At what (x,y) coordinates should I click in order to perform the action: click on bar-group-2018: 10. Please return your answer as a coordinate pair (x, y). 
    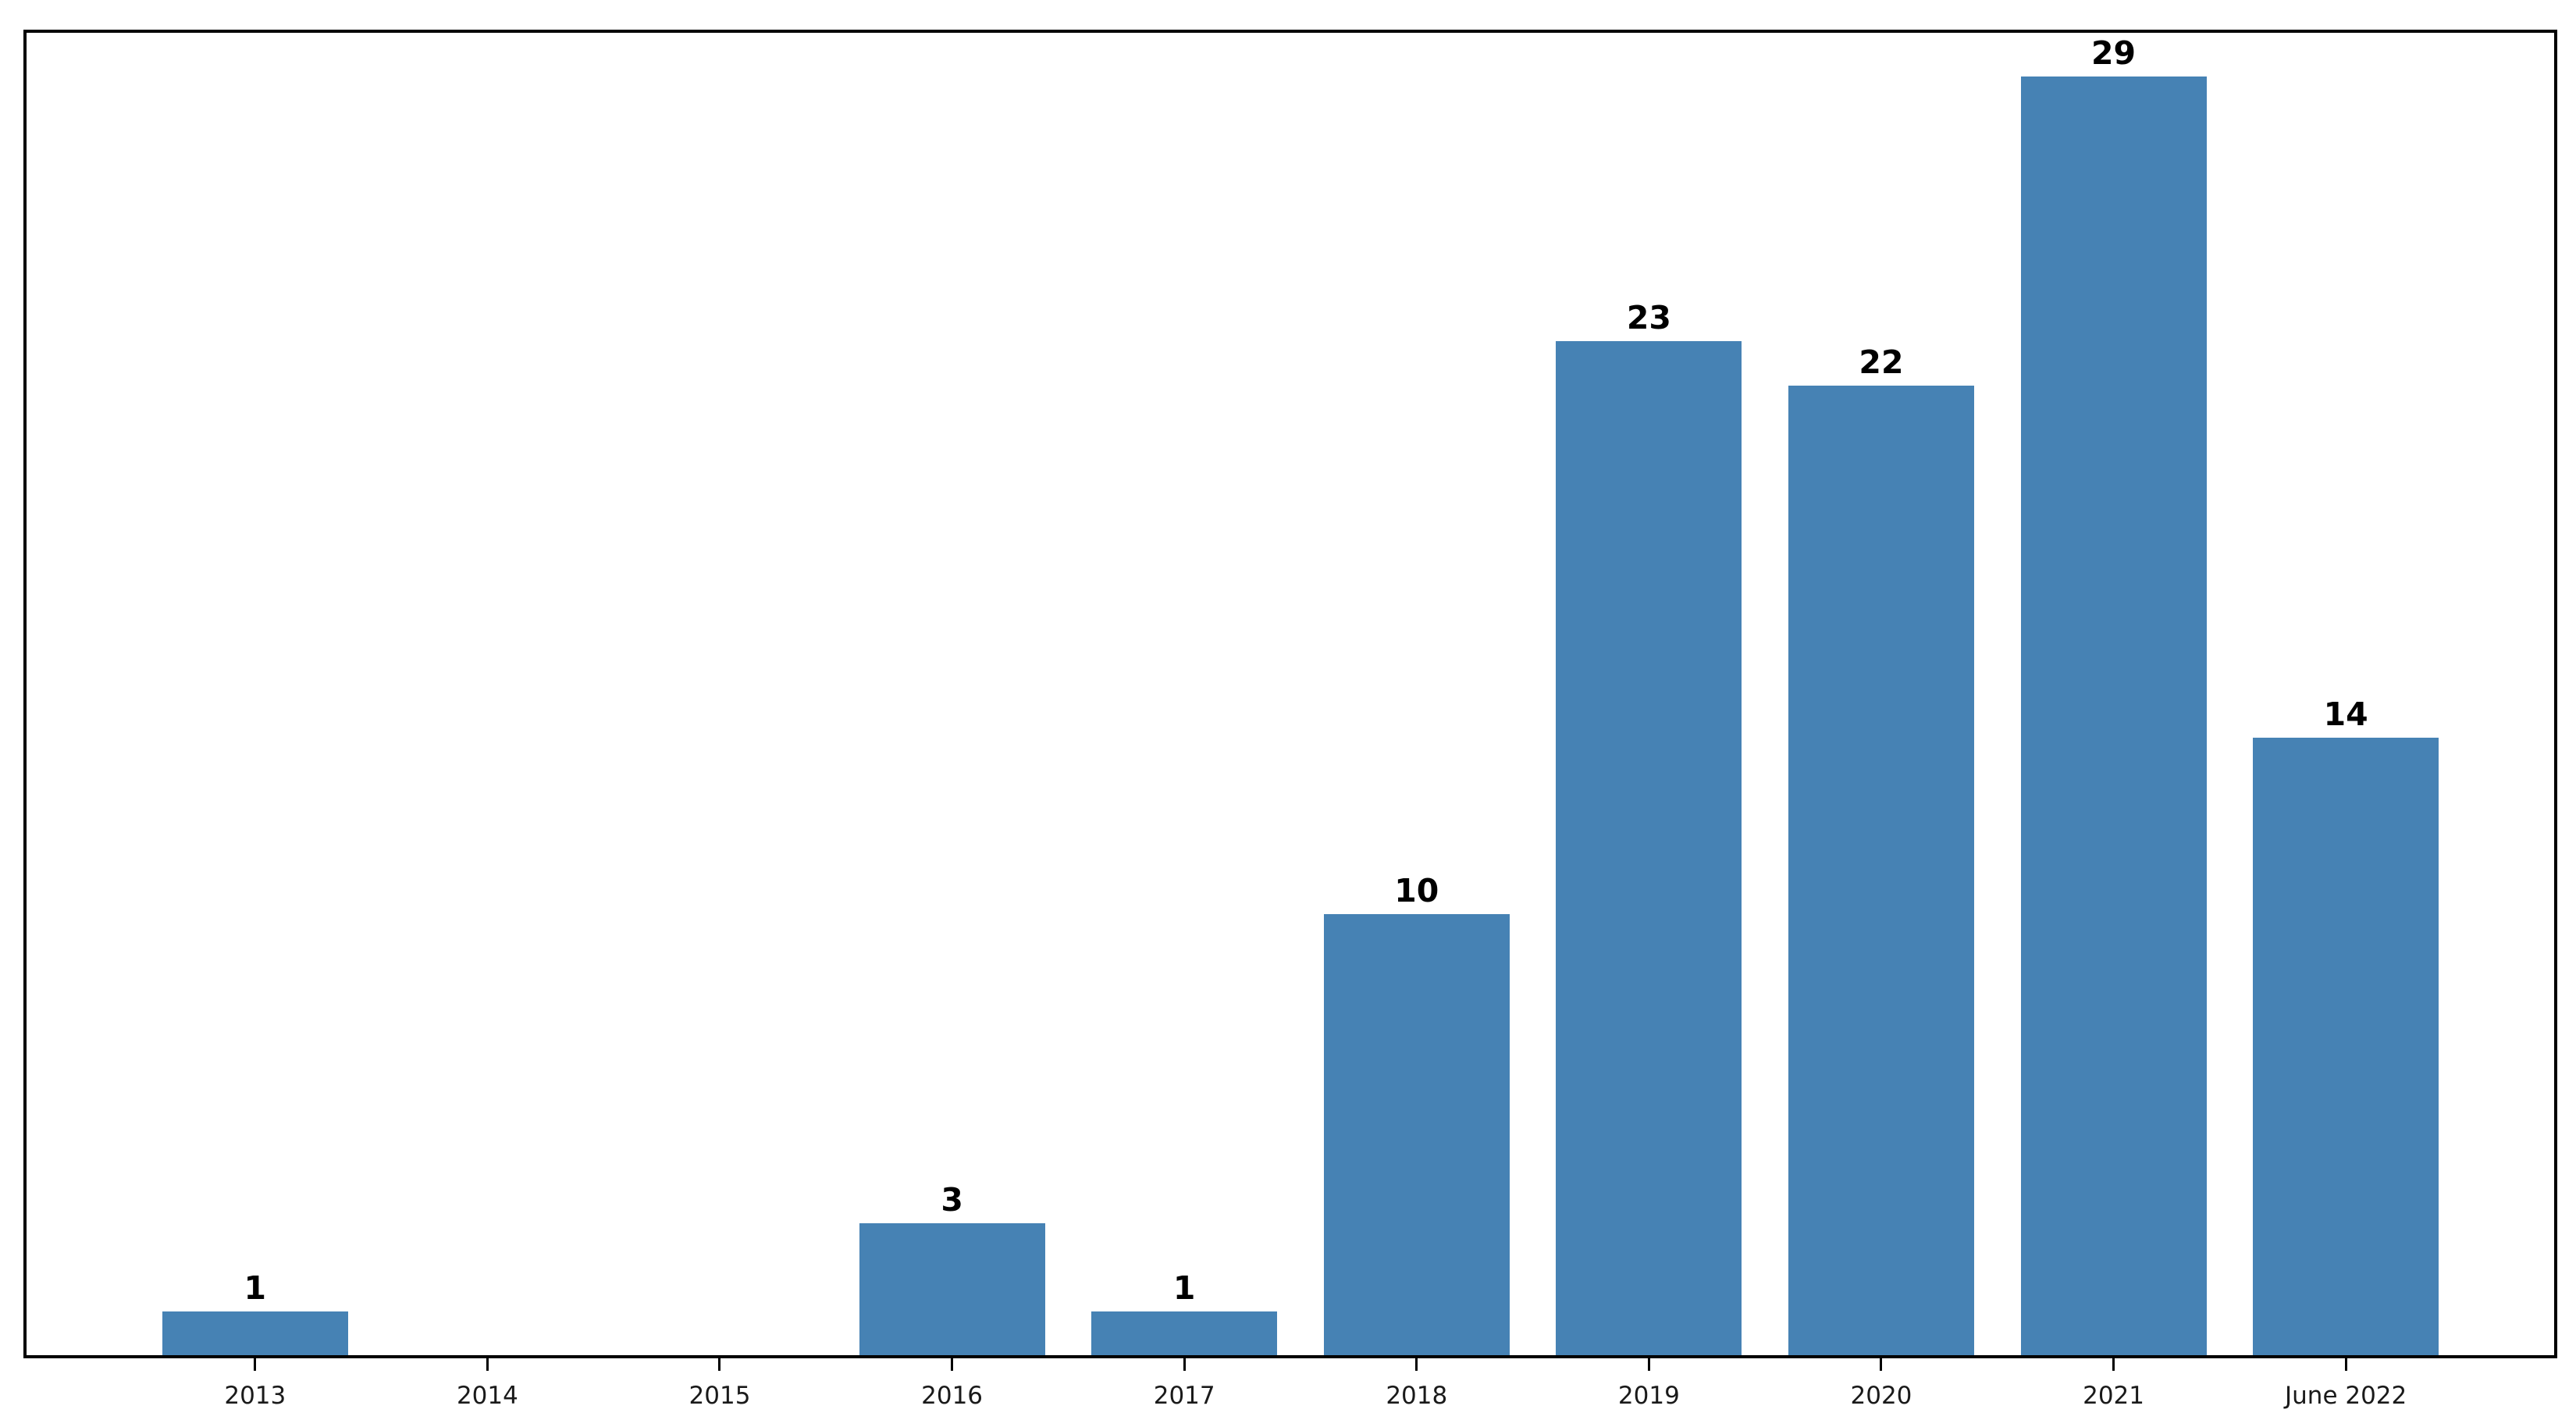
    Looking at the image, I should click on (1416, 694).